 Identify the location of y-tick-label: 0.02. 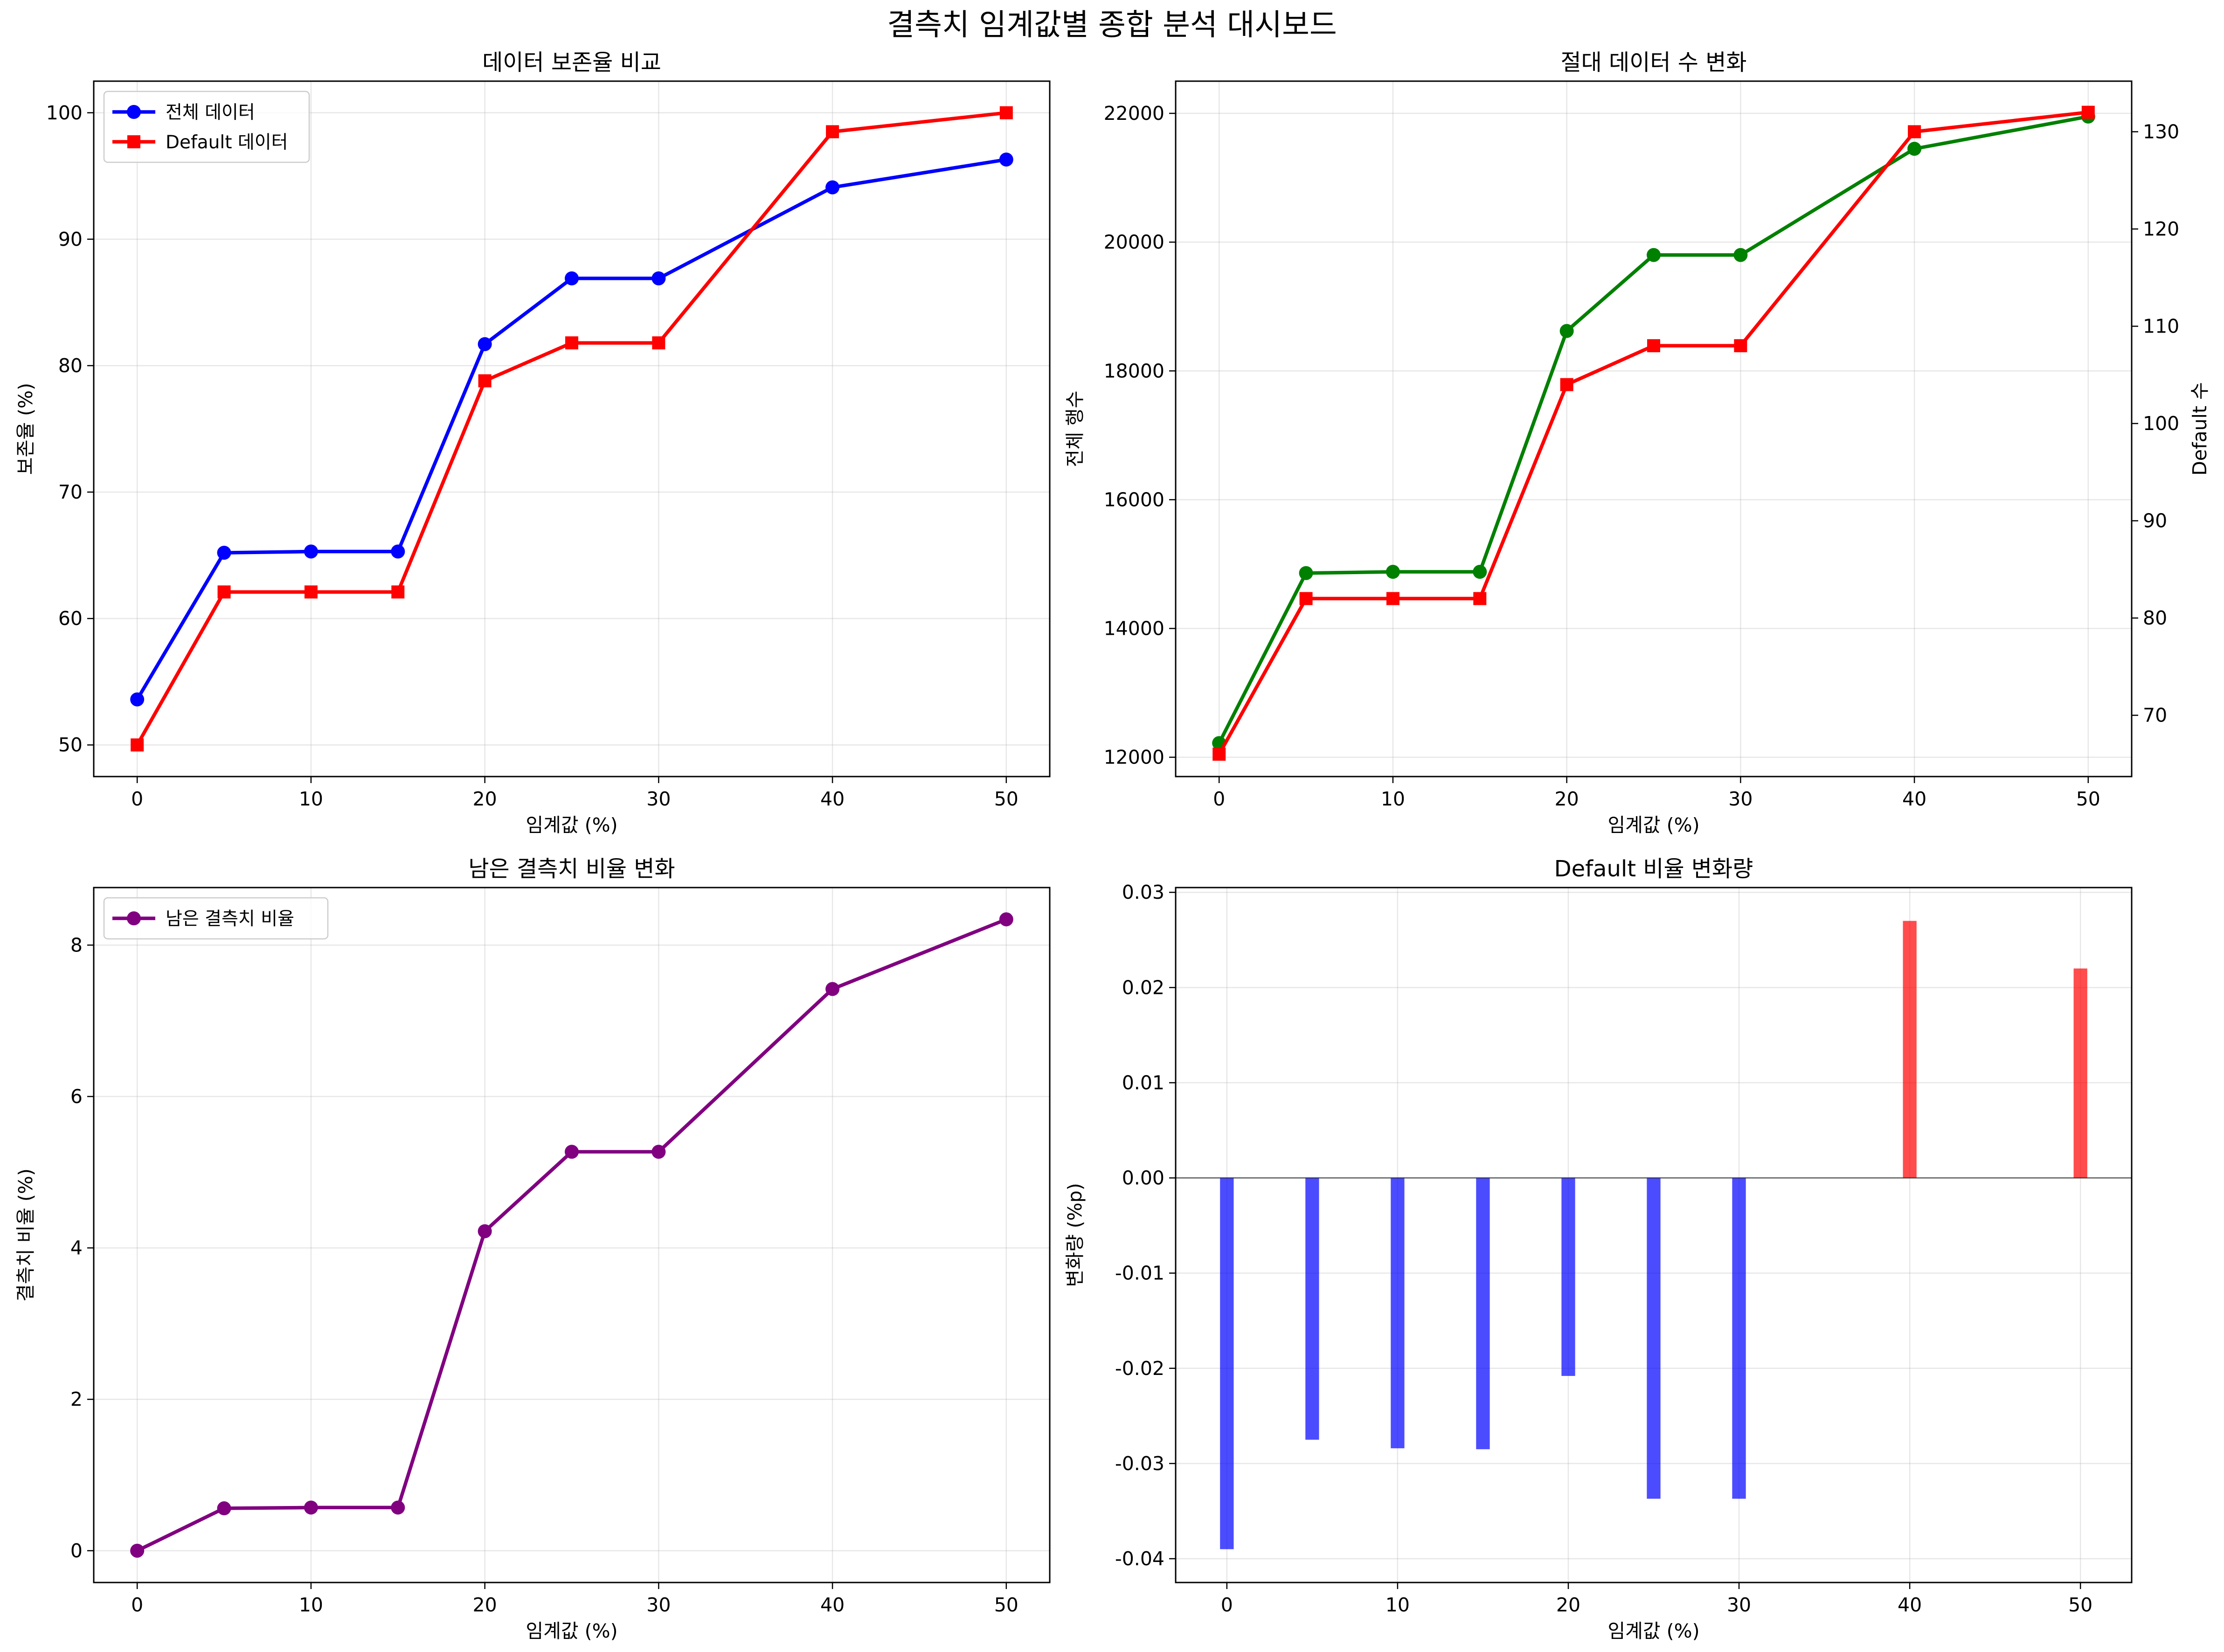
(1143, 988).